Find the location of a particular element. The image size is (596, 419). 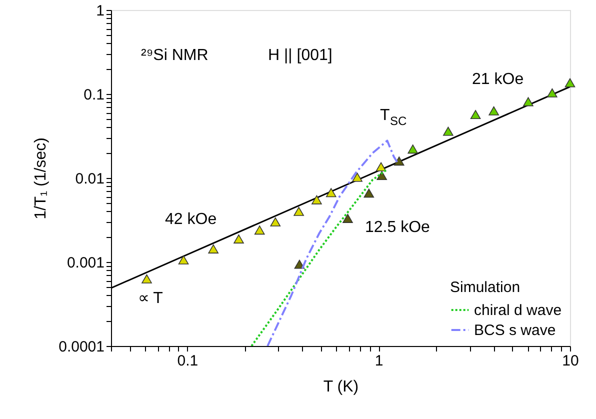

y-tick-label: 0.1 is located at coordinates (94, 95).